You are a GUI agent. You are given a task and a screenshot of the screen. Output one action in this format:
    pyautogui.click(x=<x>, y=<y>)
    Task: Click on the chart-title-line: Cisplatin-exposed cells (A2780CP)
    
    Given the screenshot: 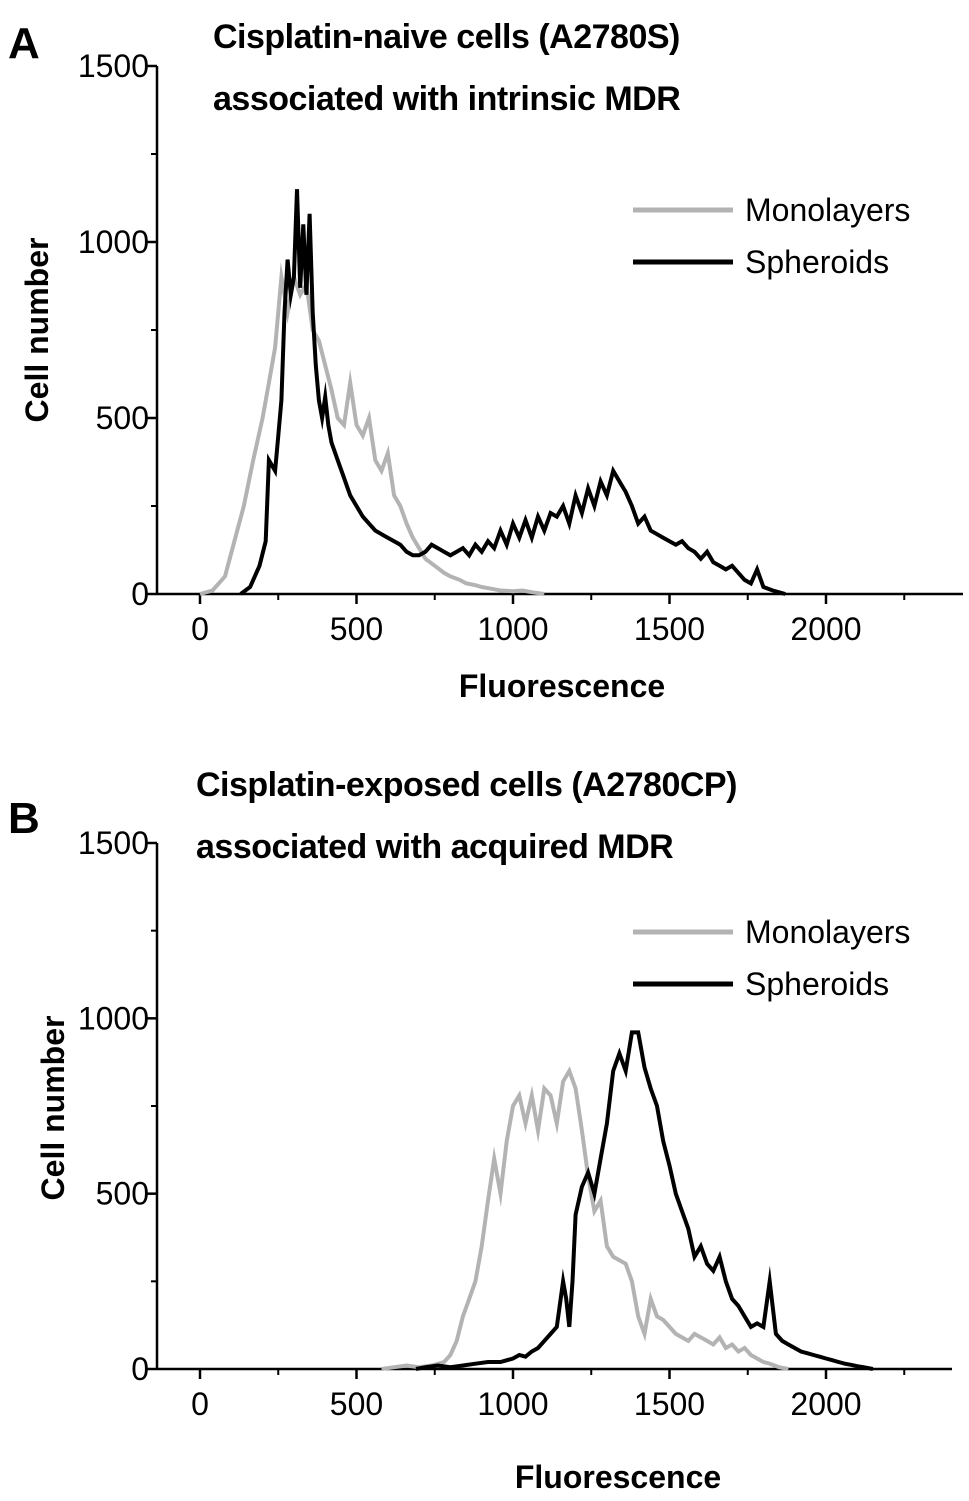 What is the action you would take?
    pyautogui.click(x=466, y=785)
    